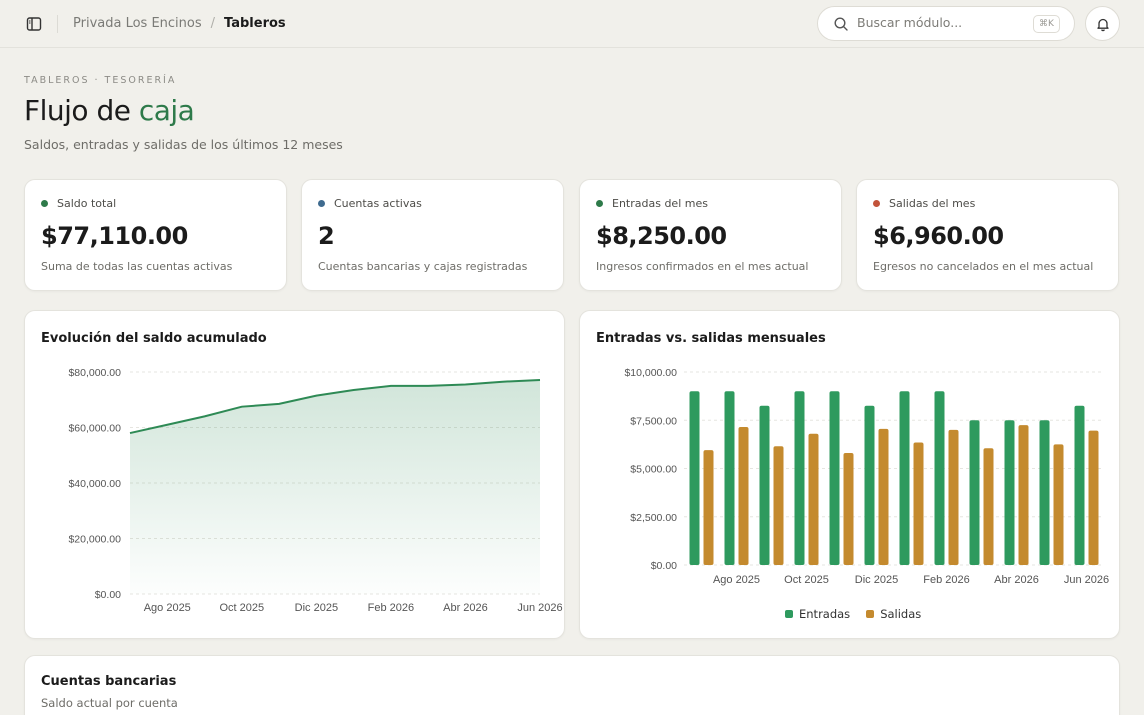 The height and width of the screenshot is (715, 1144). I want to click on shortcut-badge: ⌘K, so click(1046, 24).